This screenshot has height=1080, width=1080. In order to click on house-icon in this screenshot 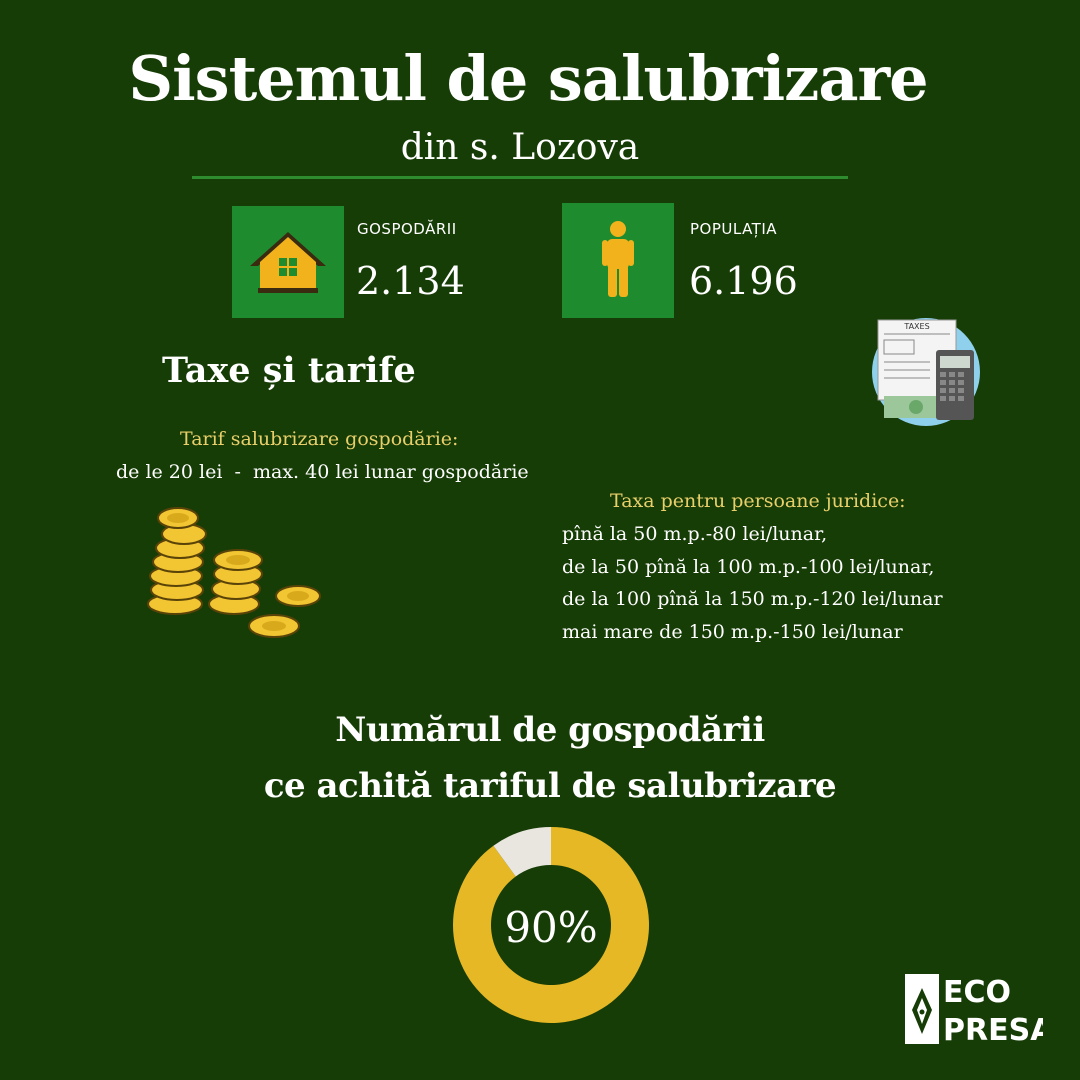, I will do `click(288, 262)`.